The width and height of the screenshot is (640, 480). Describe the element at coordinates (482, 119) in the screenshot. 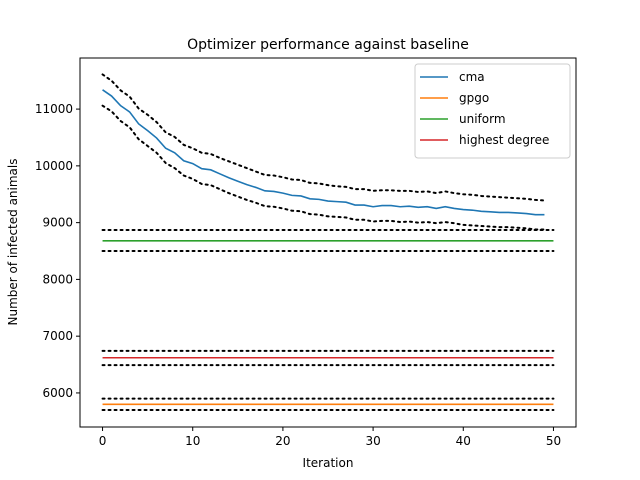

I see `legend-label-uniform: uniform` at that location.